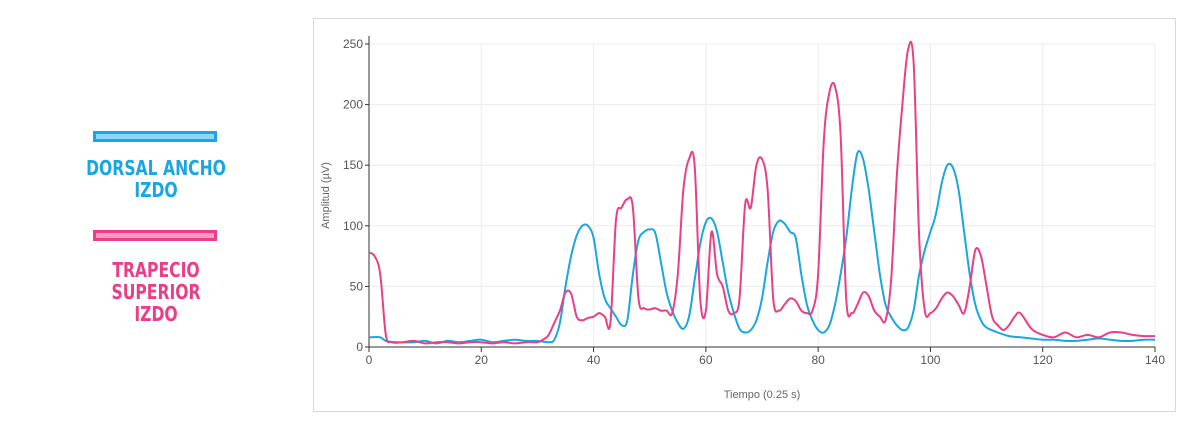 Image resolution: width=1200 pixels, height=436 pixels. Describe the element at coordinates (353, 44) in the screenshot. I see `y-tick-label-250: 250` at that location.